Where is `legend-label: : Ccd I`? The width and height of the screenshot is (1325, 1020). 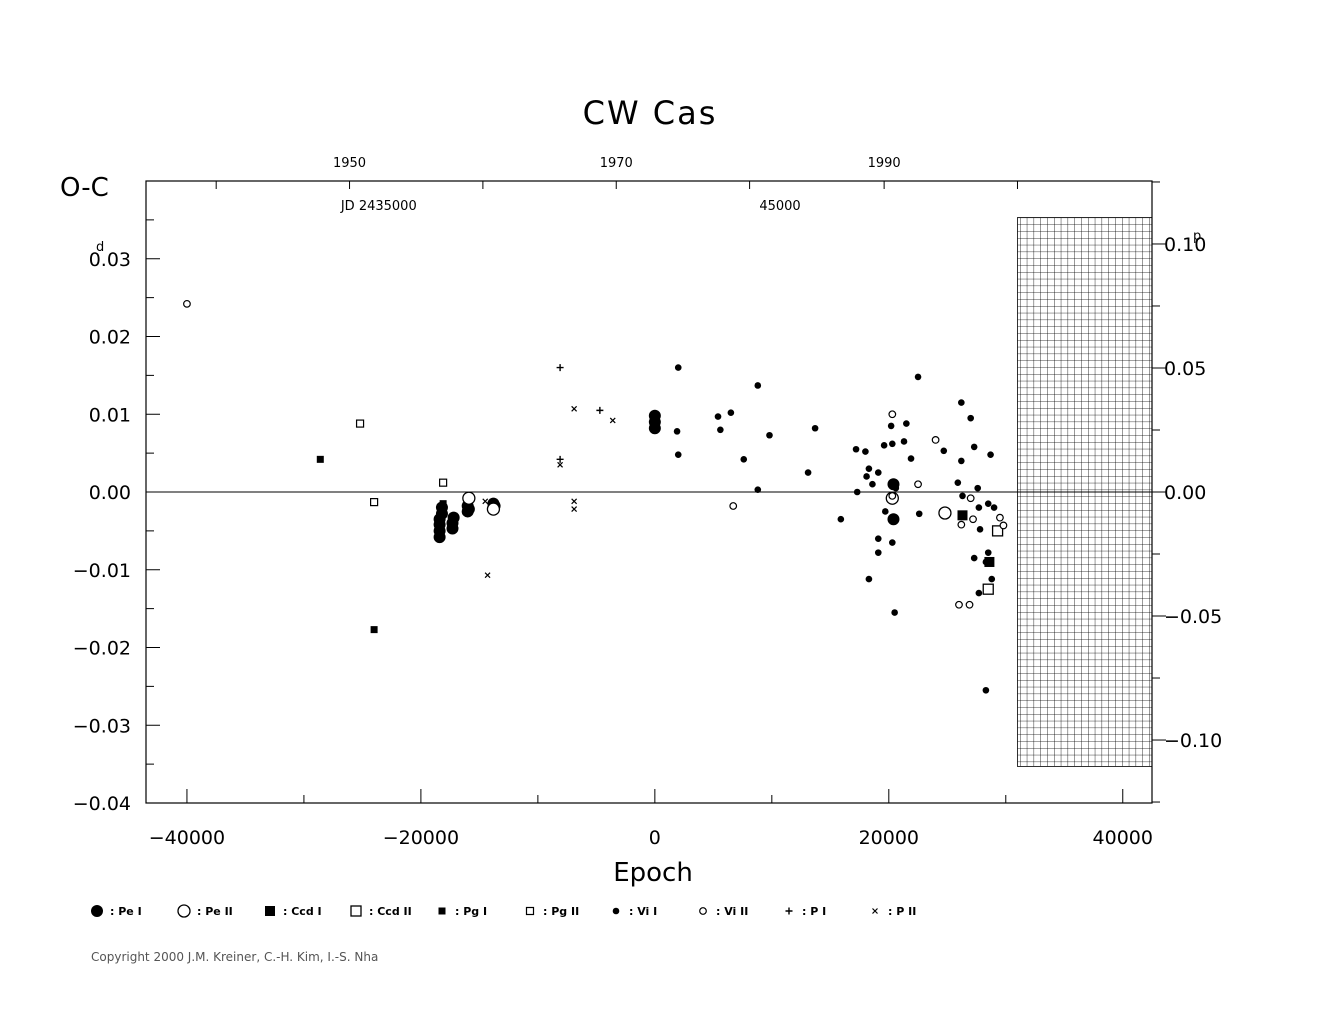
legend-label: : Ccd I is located at coordinates (302, 911).